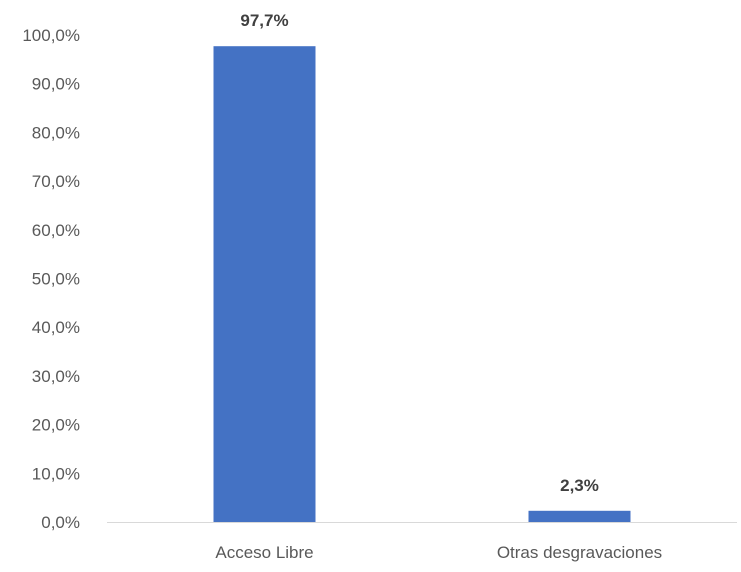  Describe the element at coordinates (438, 552) in the screenshot. I see `x-axis-ticks: Acceso Libre Otras desgravaciones` at that location.